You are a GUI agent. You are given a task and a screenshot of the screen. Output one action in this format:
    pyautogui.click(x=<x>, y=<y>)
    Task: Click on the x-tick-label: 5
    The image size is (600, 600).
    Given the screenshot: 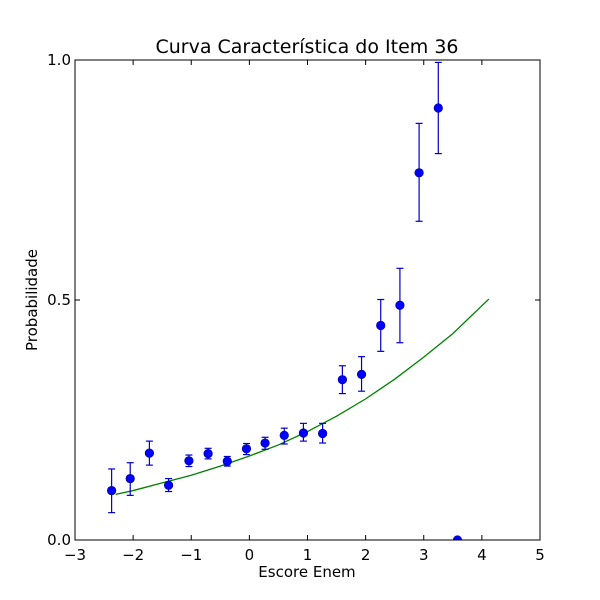 What is the action you would take?
    pyautogui.click(x=540, y=555)
    